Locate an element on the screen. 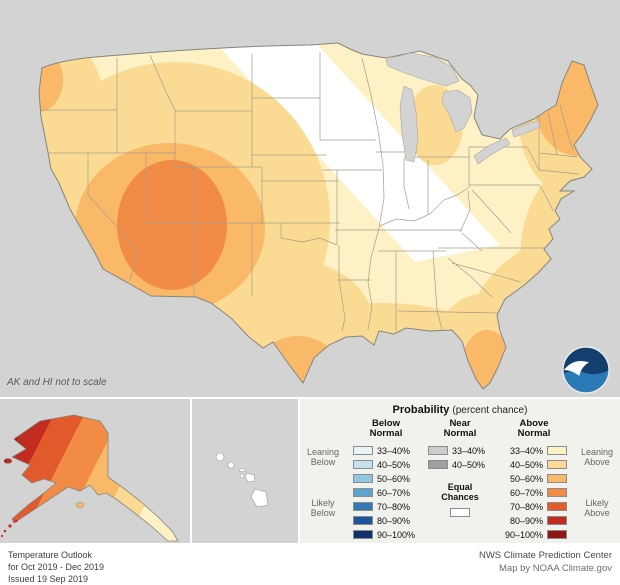 Image resolution: width=620 pixels, height=585 pixels. logo-ring is located at coordinates (586, 370).